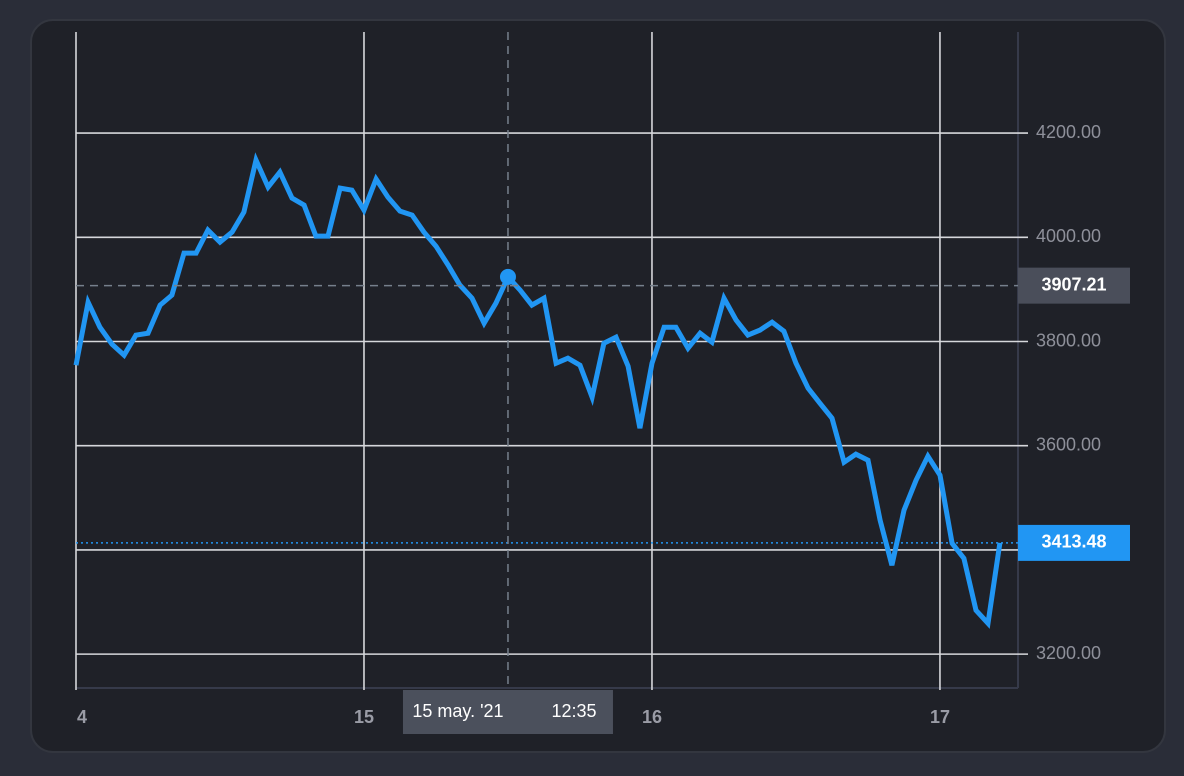 The image size is (1184, 776). Describe the element at coordinates (1068, 653) in the screenshot. I see `y-tick-label: 3200.00` at that location.